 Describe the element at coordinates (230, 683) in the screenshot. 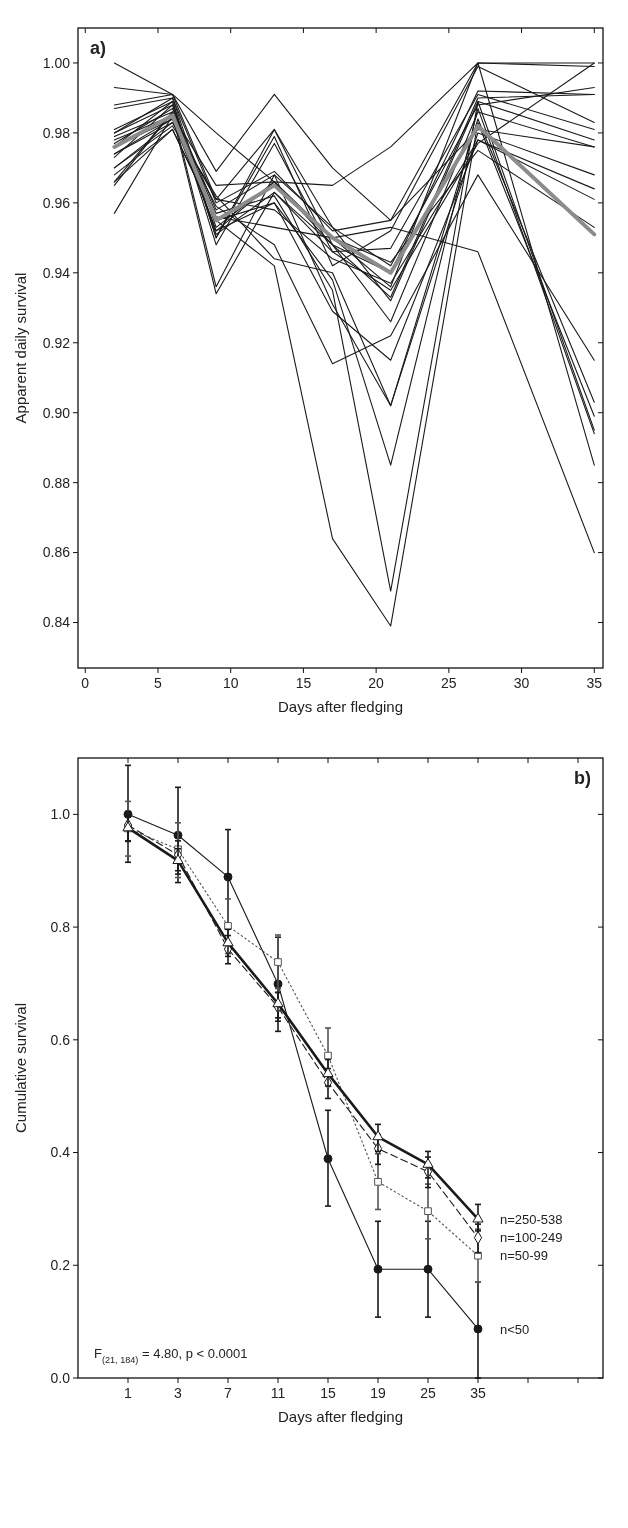

I see `x-tick-label: 10` at that location.